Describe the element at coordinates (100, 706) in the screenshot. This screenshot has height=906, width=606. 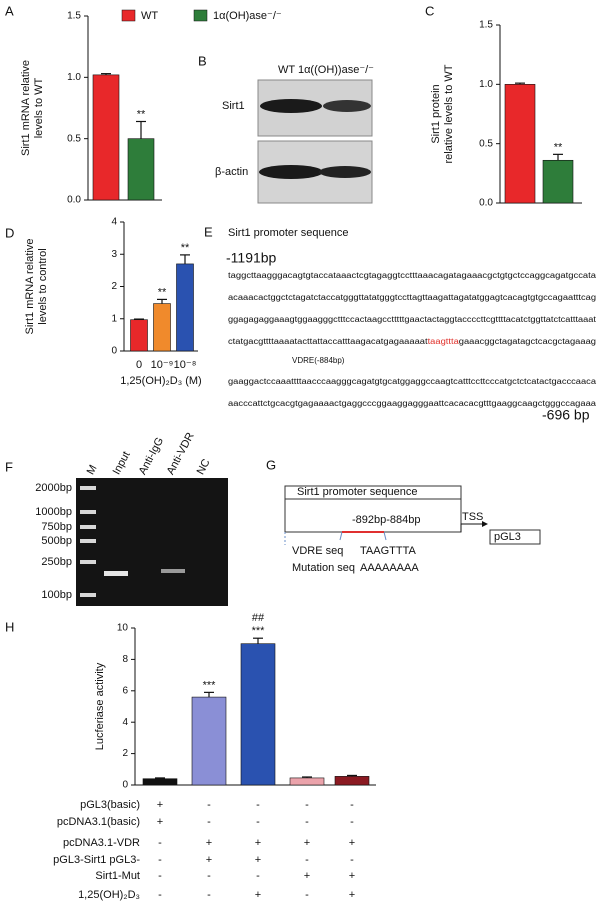
I see `y-axis-label: Lucferiase activity` at that location.